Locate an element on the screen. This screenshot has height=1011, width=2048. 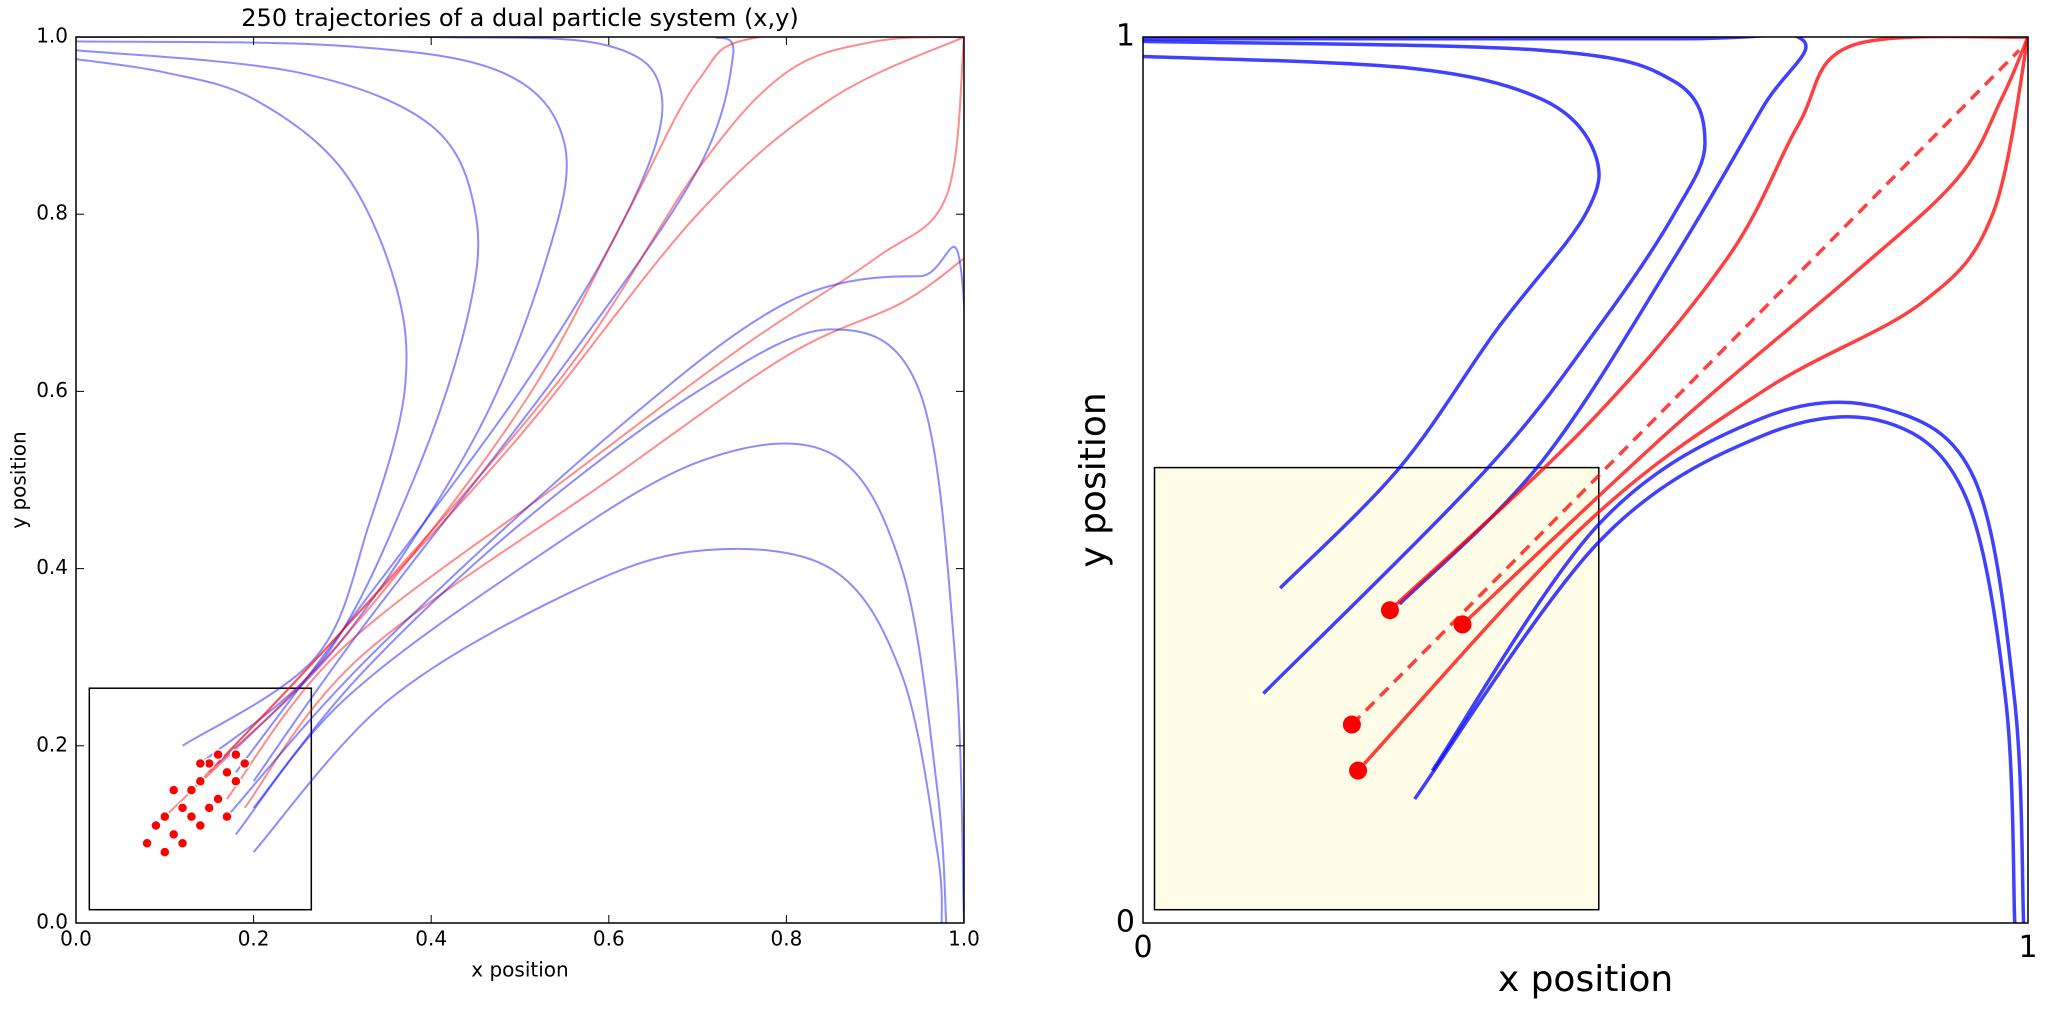
y-tick-label: 0.4 is located at coordinates (52, 567).